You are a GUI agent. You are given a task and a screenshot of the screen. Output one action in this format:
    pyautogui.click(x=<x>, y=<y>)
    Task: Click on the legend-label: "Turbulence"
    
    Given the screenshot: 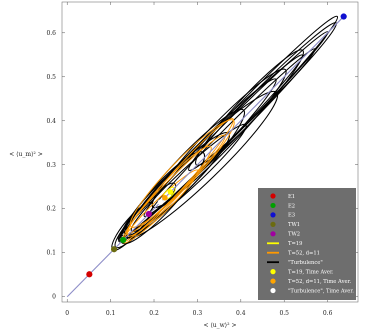 What is the action you would take?
    pyautogui.click(x=305, y=263)
    